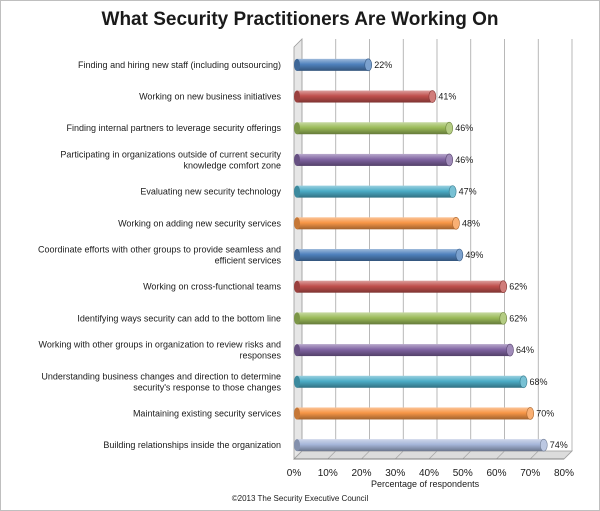 Image resolution: width=600 pixels, height=511 pixels. Describe the element at coordinates (383, 65) in the screenshot. I see `value-label: 22%` at that location.